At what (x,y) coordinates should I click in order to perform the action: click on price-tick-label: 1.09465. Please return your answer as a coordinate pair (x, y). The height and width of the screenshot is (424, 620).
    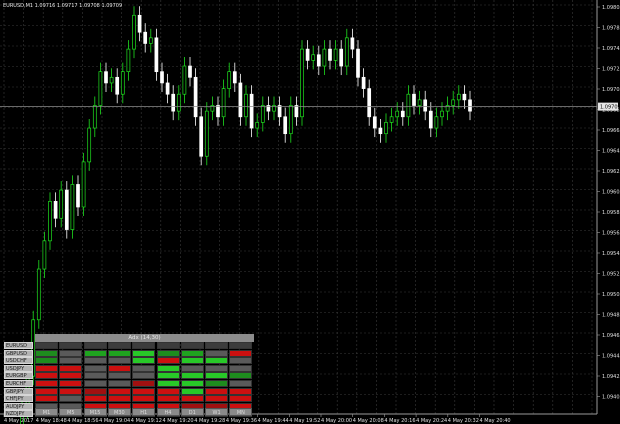
    Looking at the image, I should click on (611, 336).